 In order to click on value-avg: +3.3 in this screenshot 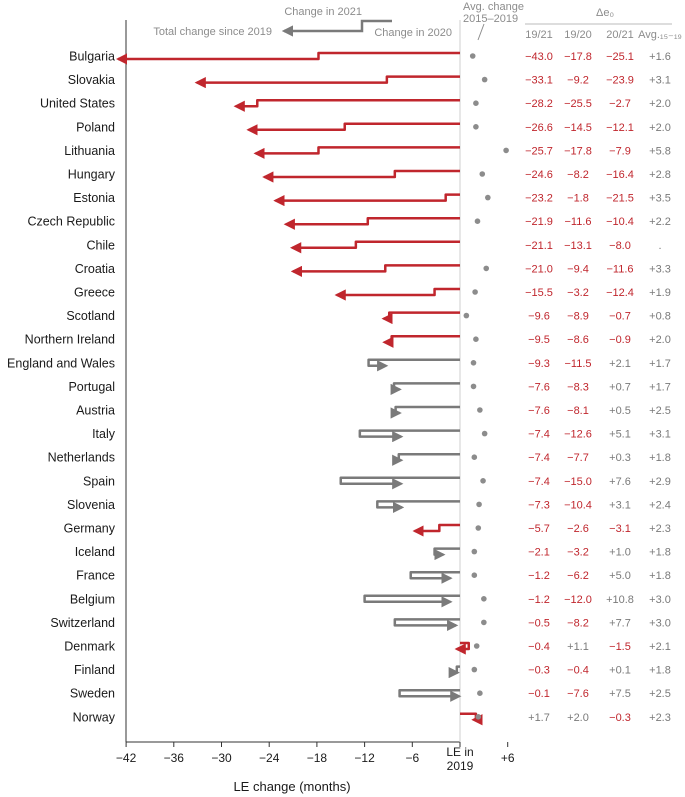, I will do `click(660, 269)`.